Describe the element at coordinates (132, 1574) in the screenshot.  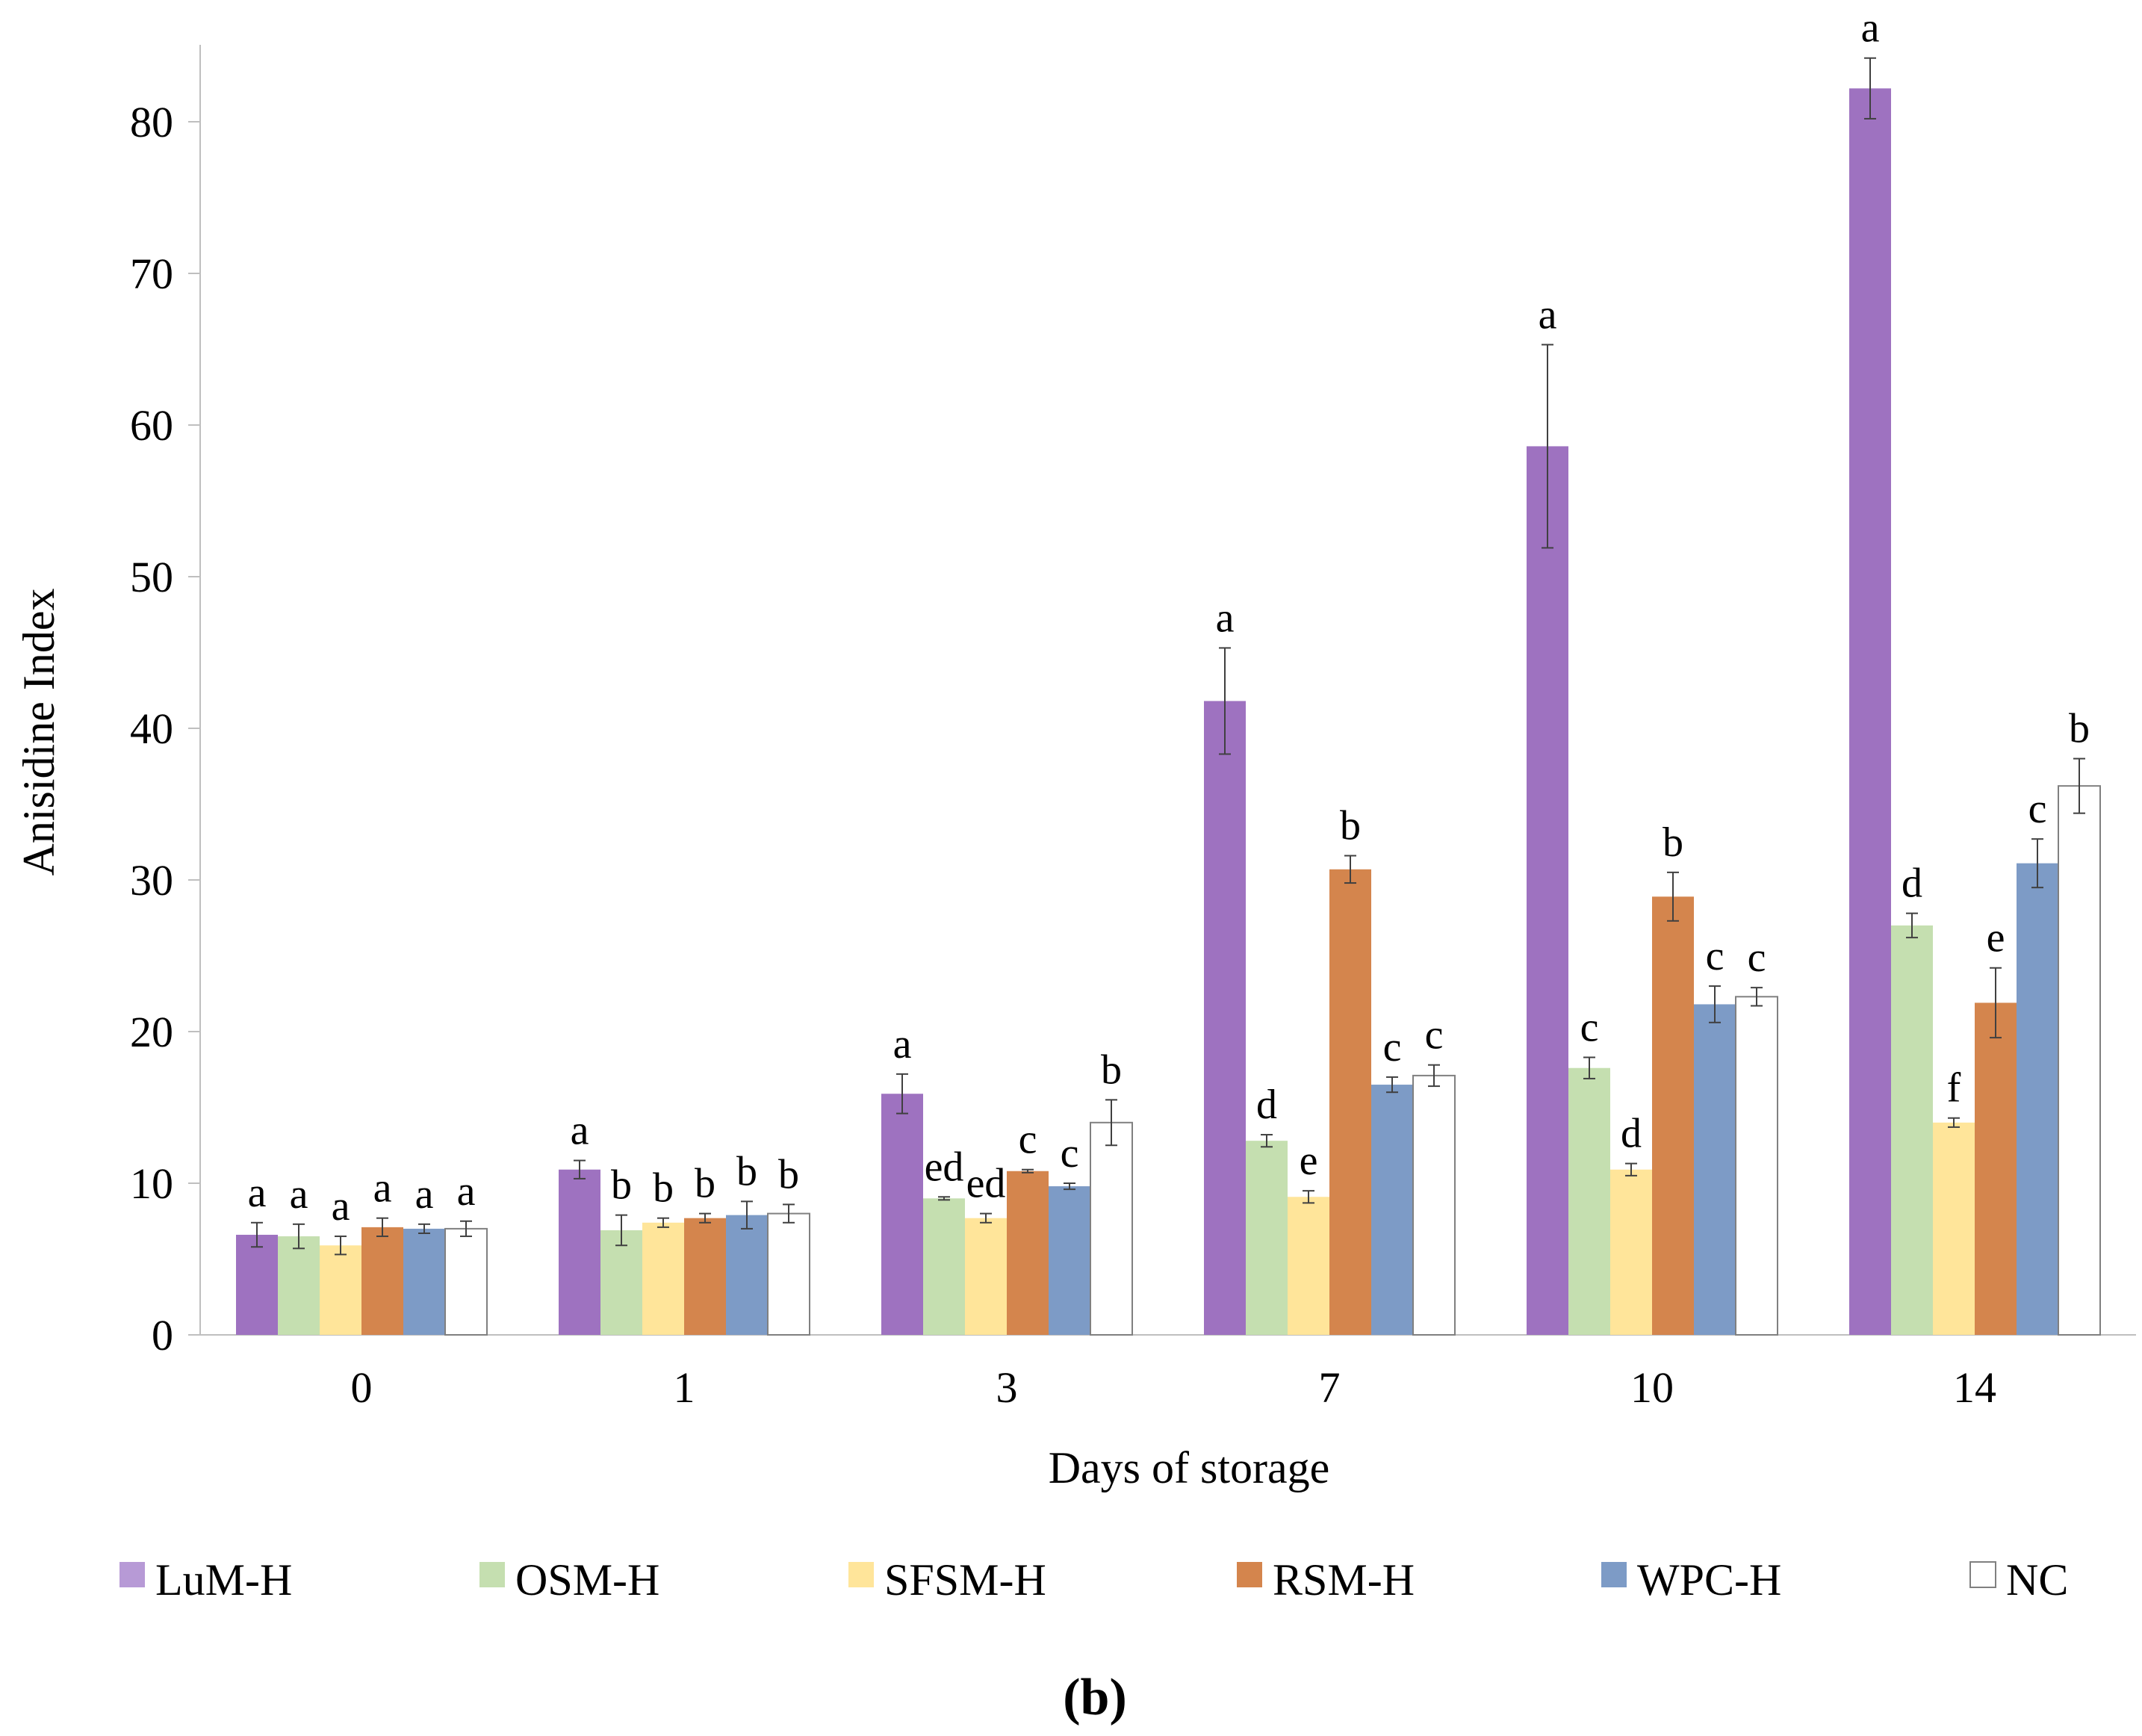
I see `legend-swatch-lum-h` at that location.